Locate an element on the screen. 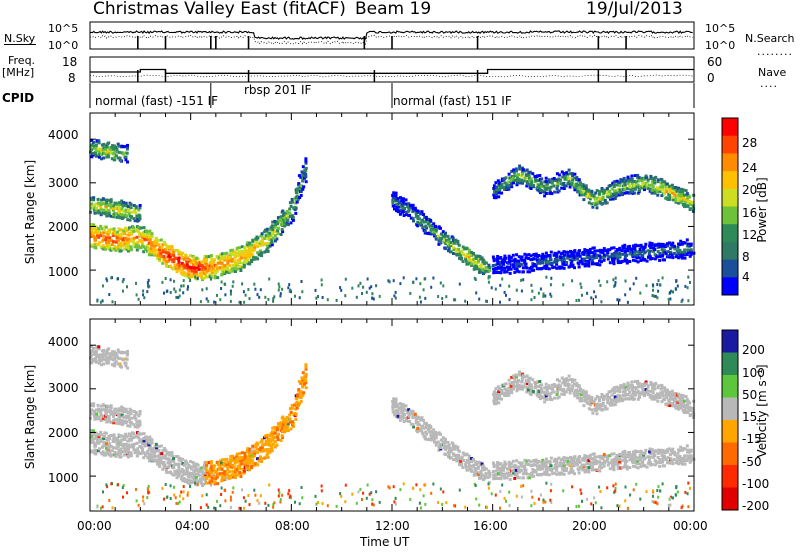 The width and height of the screenshot is (800, 554). power-cell-1922 is located at coordinates (525, 260).